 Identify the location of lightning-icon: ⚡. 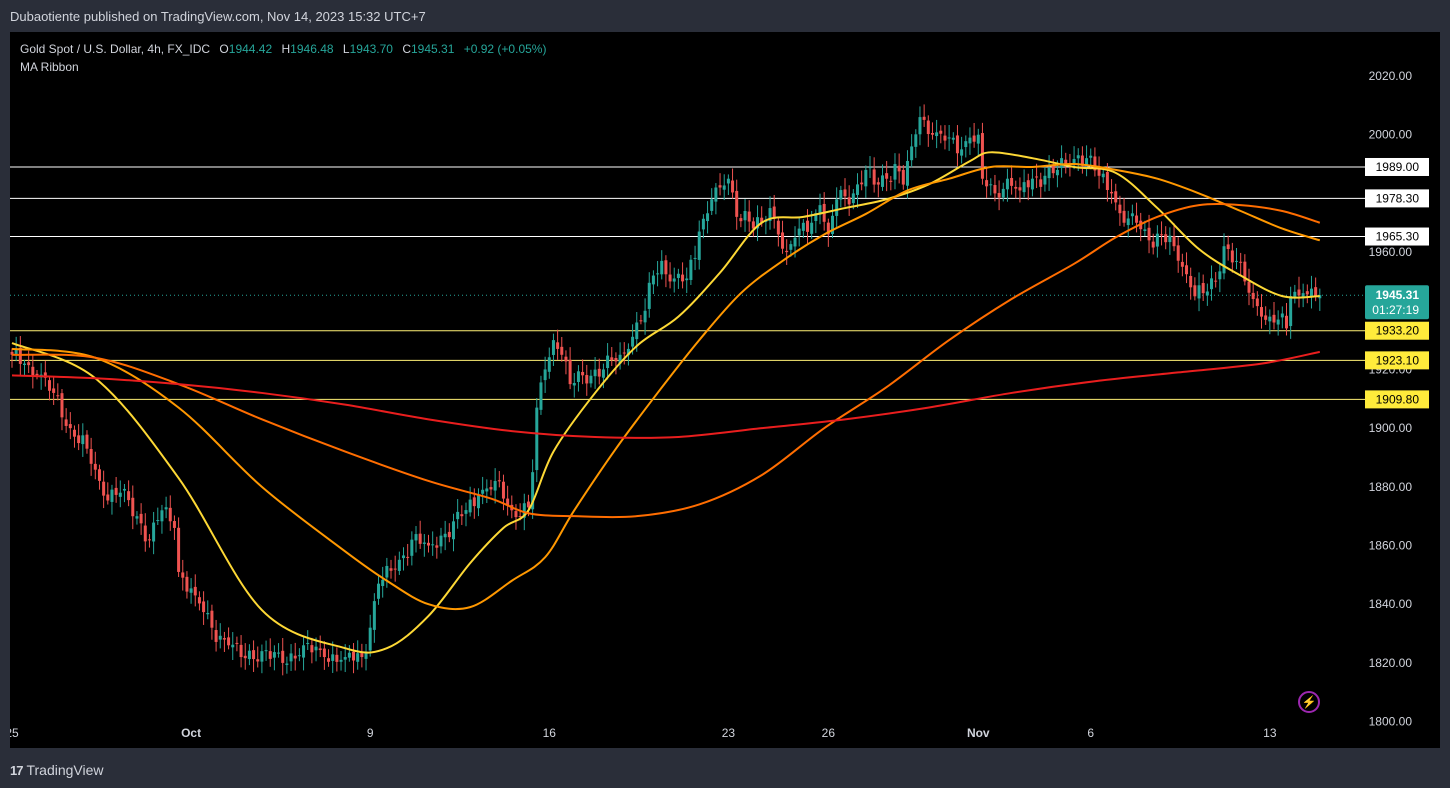
(1309, 702).